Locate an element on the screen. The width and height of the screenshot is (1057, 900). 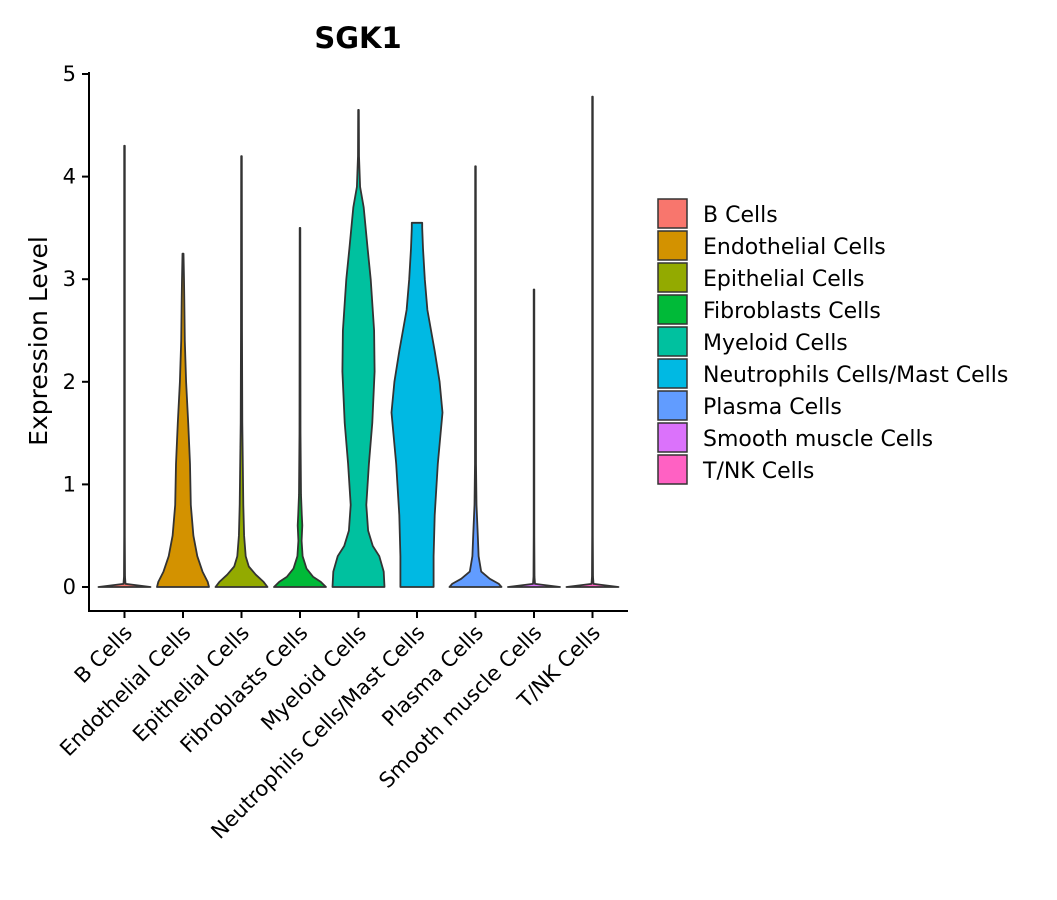
violin-neutrophils-cells-mast-cells is located at coordinates (417, 404).